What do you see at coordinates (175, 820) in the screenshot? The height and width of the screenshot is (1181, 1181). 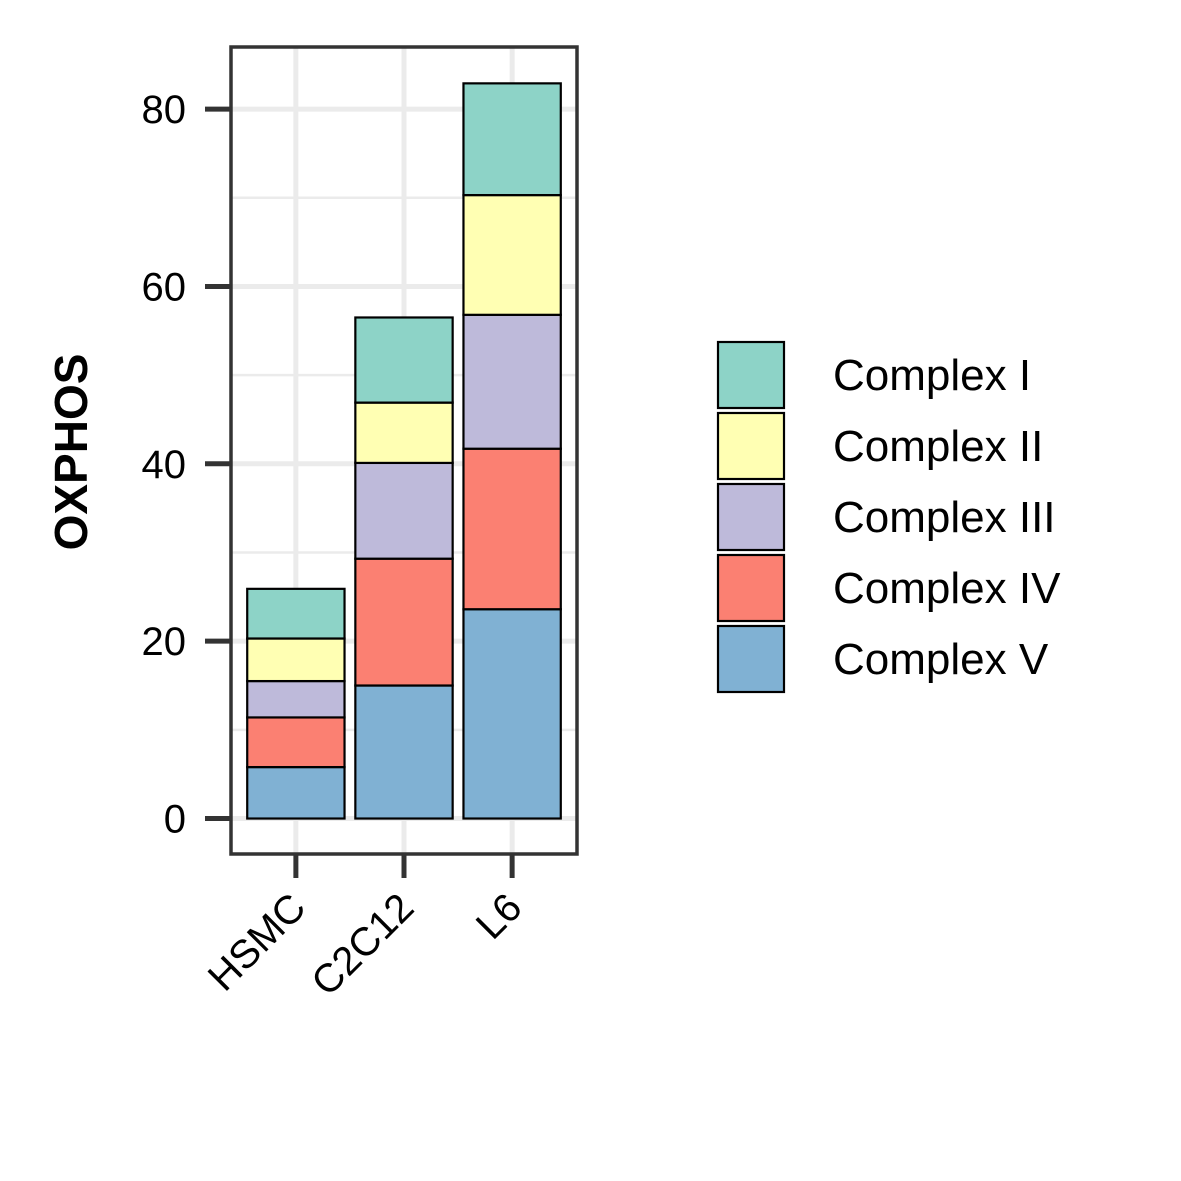 I see `y-tick-label: 0` at bounding box center [175, 820].